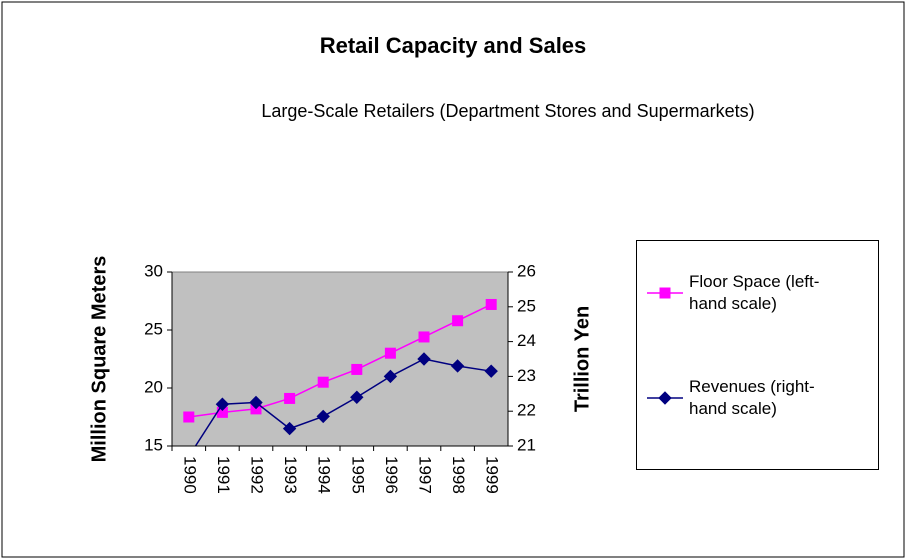 This screenshot has height=560, width=907. I want to click on legend-item: Revenues (right-hand scale), so click(747, 398).